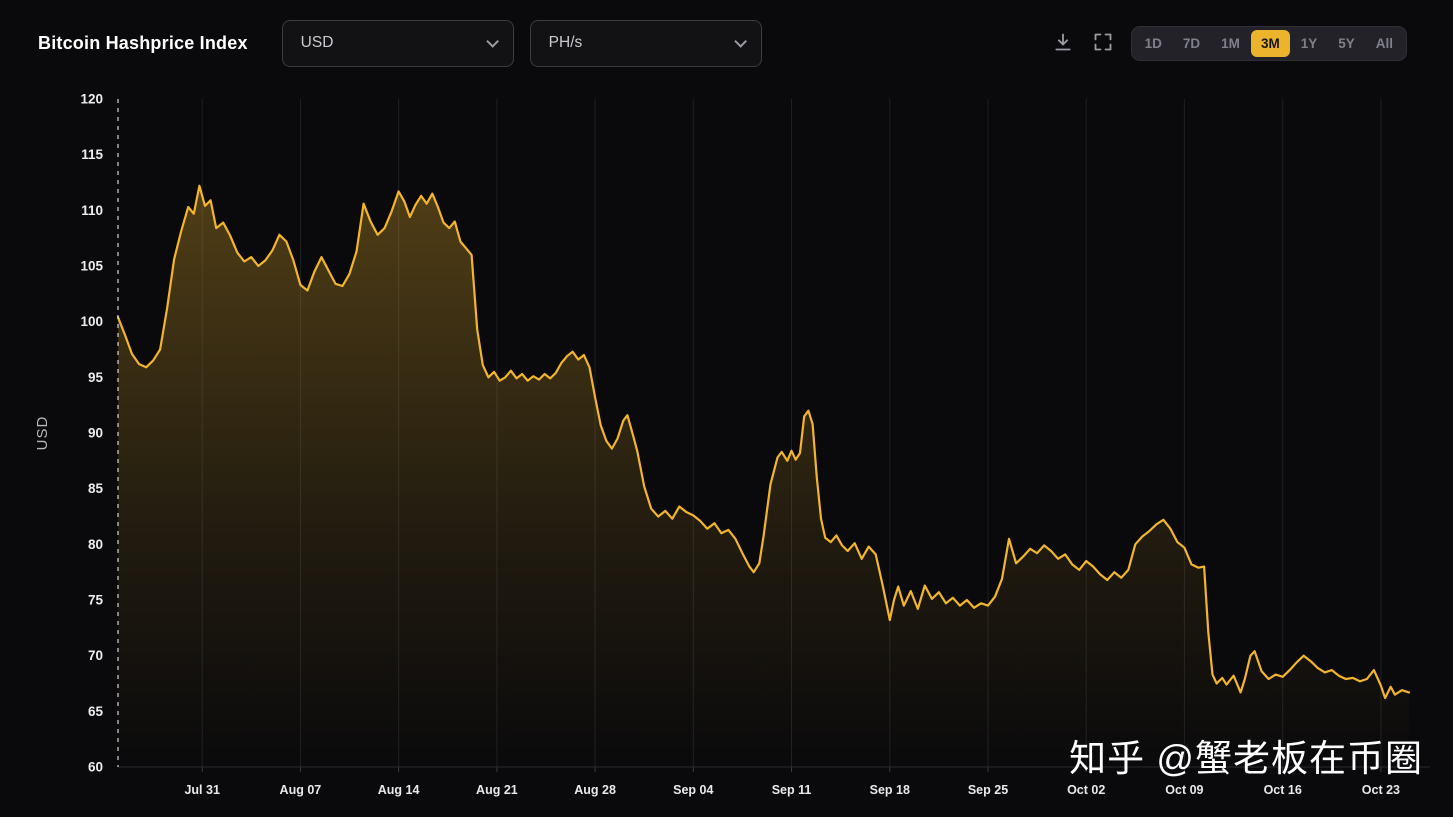 Image resolution: width=1453 pixels, height=817 pixels. What do you see at coordinates (92, 154) in the screenshot?
I see `svg-text: 115` at bounding box center [92, 154].